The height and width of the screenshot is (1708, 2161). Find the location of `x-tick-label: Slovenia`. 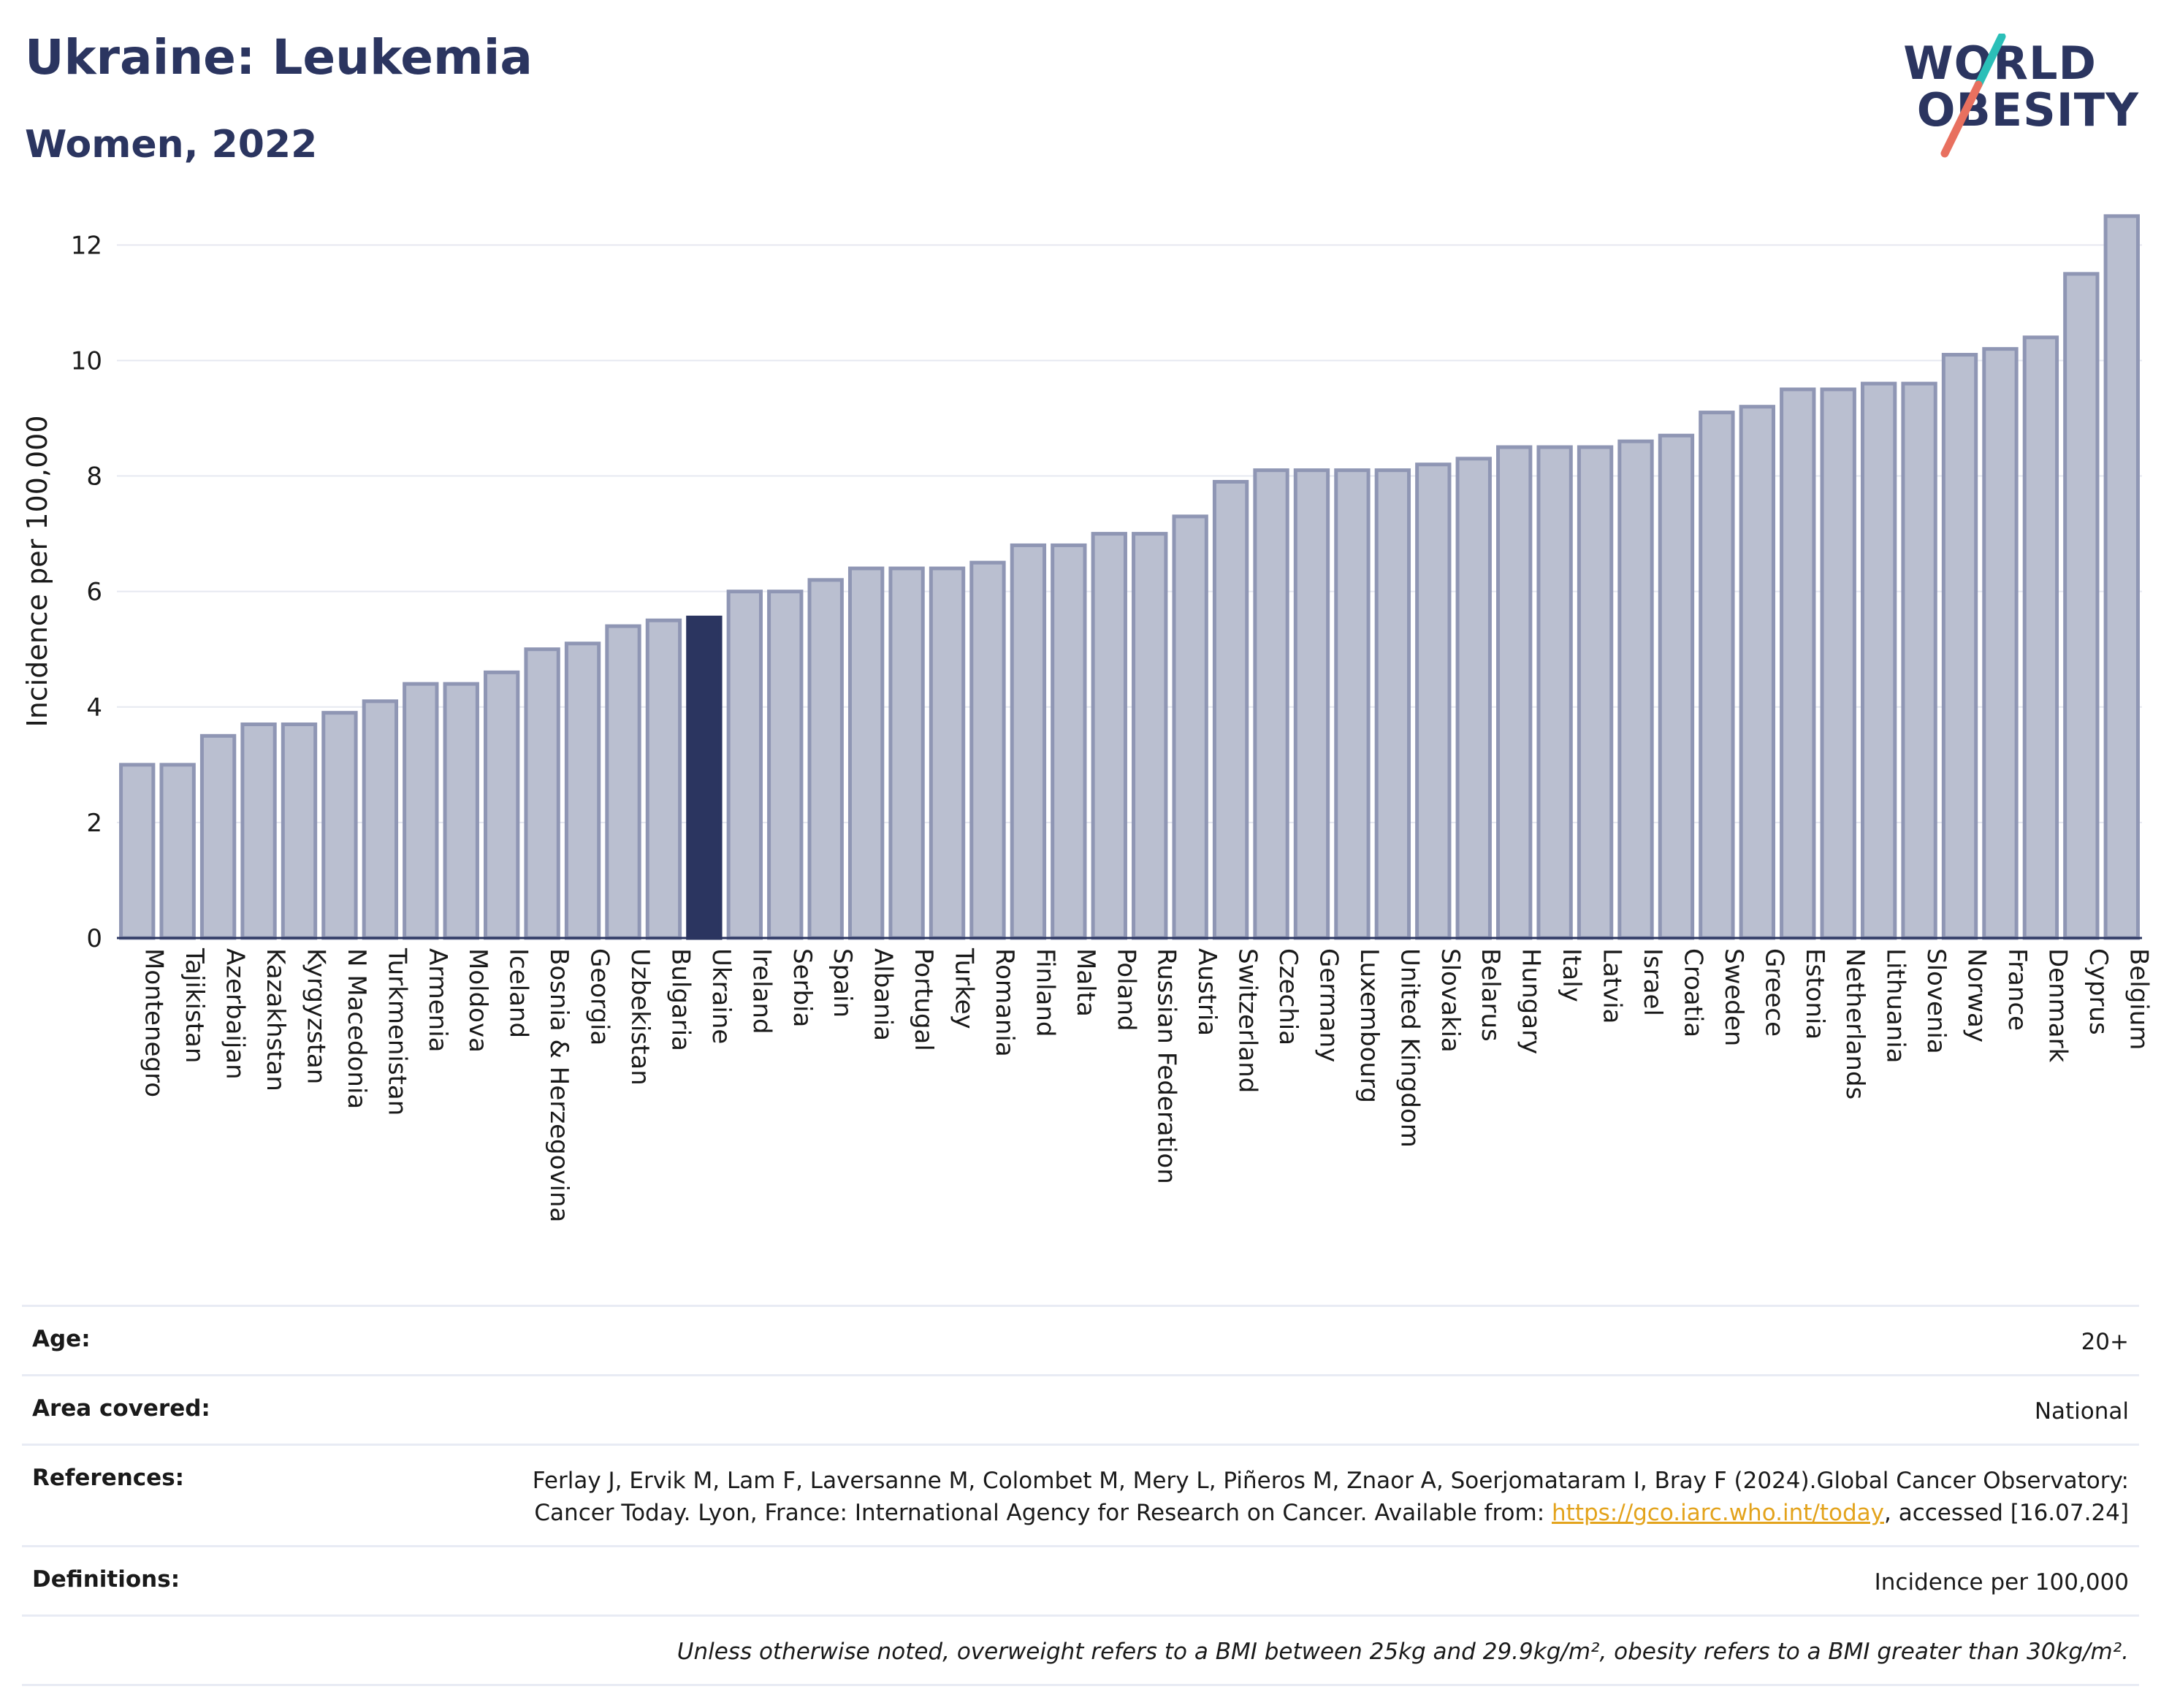

x-tick-label: Slovenia is located at coordinates (1936, 1001).